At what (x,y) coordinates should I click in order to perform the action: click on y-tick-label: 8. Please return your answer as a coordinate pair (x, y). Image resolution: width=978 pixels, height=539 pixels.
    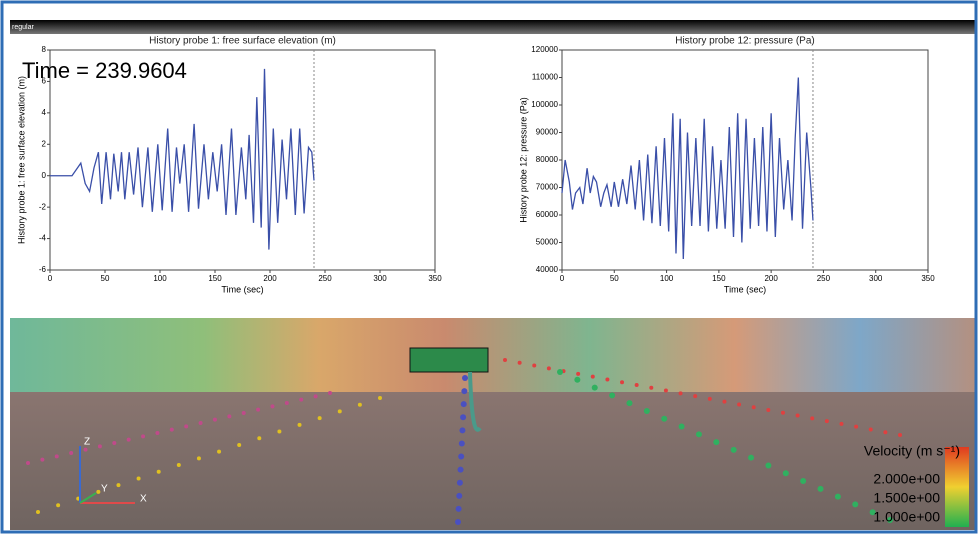
    Looking at the image, I should click on (44, 49).